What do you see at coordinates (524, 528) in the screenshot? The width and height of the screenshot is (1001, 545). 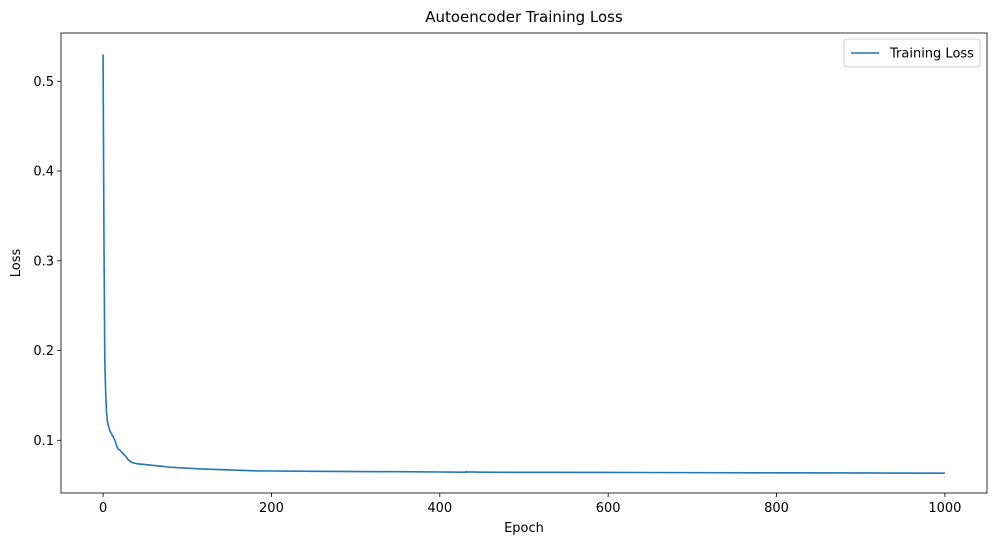 I see `x-axis-label: Epoch` at bounding box center [524, 528].